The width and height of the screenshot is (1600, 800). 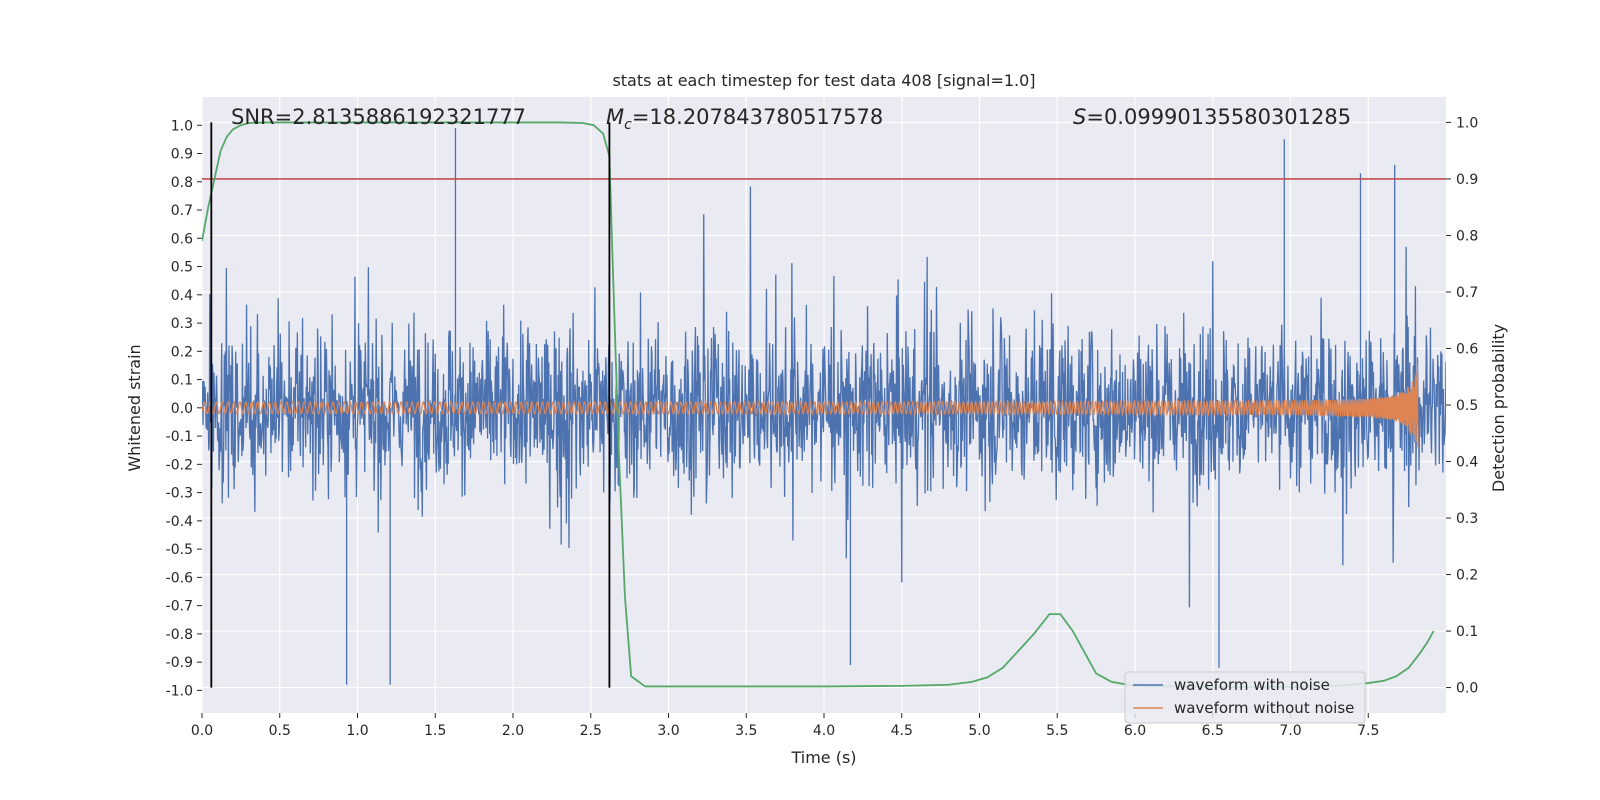 I want to click on mc-symbol: M, so click(x=615, y=117).